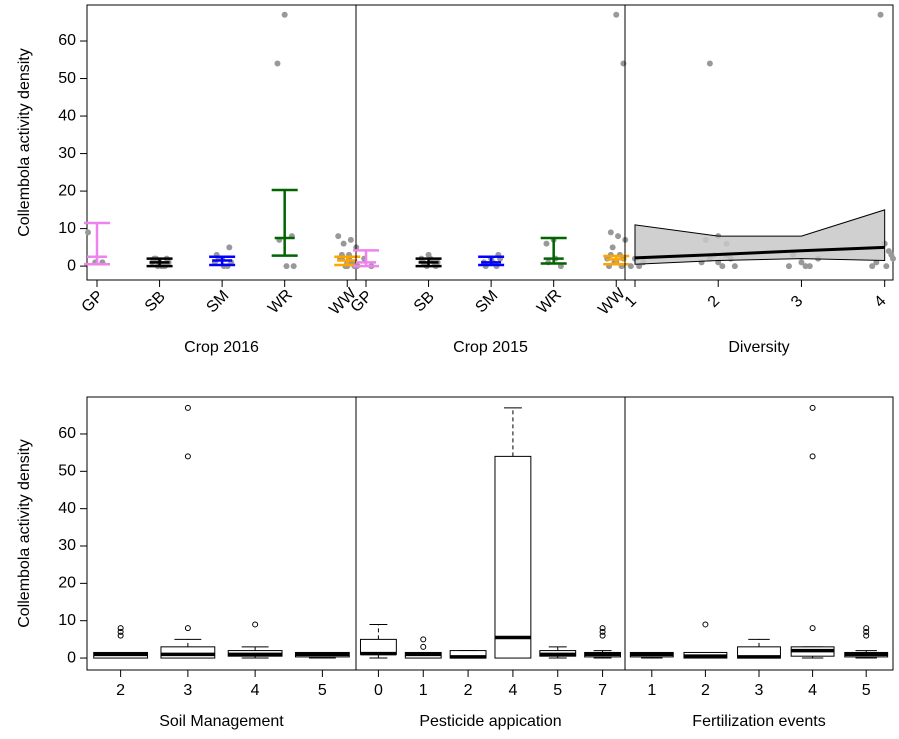  I want to click on x-tick-label: 0, so click(378, 690).